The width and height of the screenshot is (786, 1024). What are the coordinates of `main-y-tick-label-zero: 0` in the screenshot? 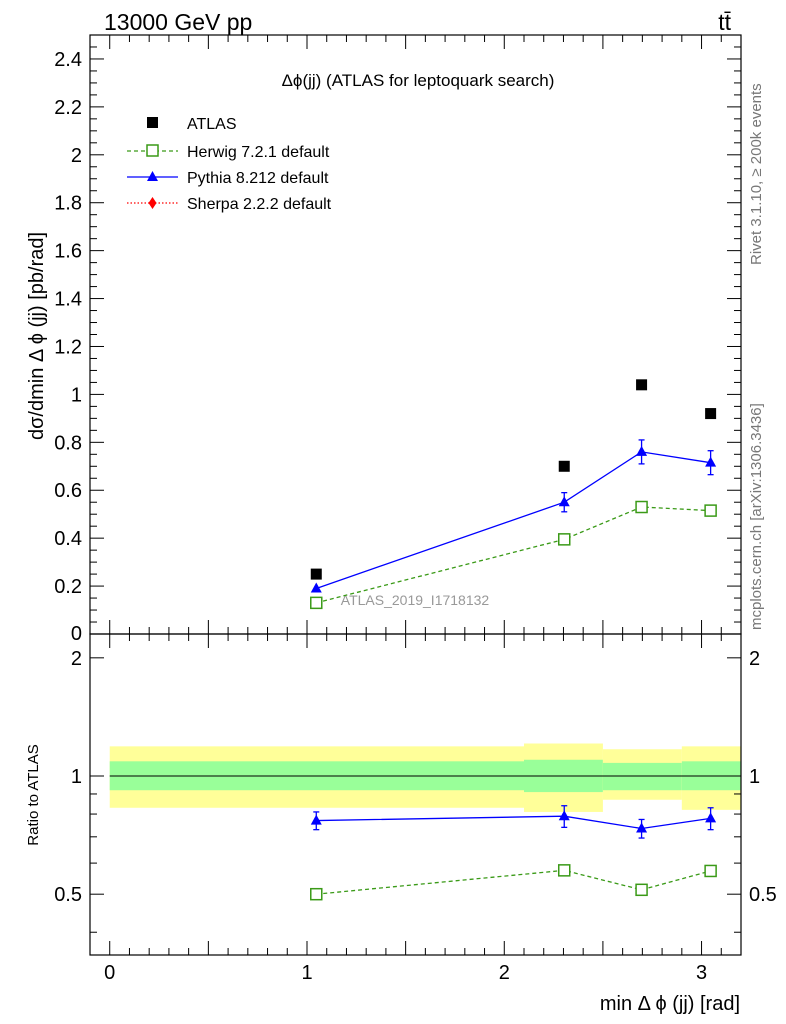 It's located at (76, 634).